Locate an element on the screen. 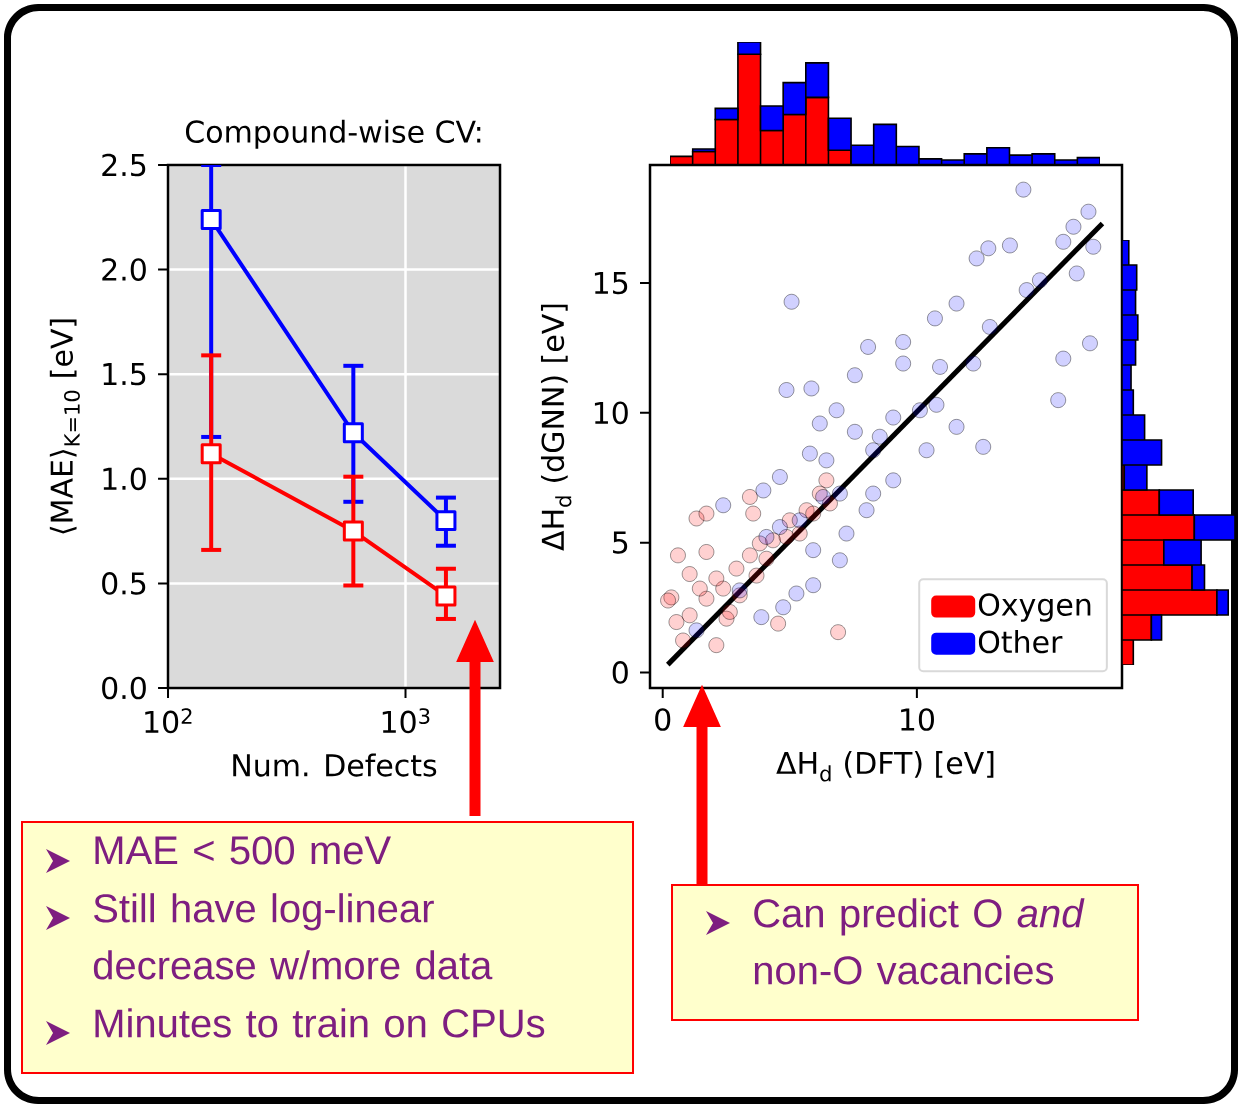 Image resolution: width=1242 pixels, height=1108 pixels. legend-label: Oxygen is located at coordinates (1034, 607).